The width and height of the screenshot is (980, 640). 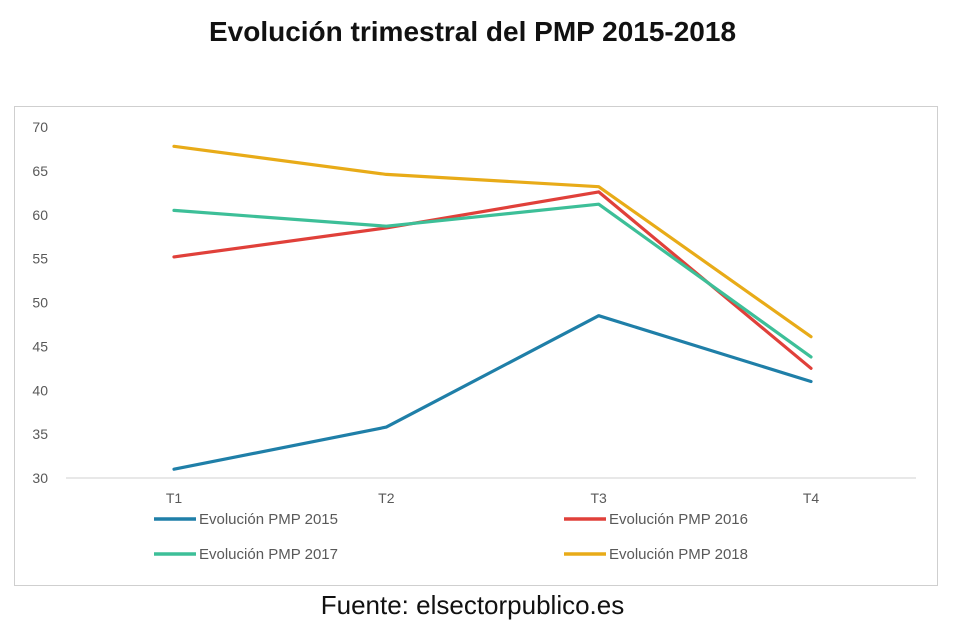 What do you see at coordinates (268, 554) in the screenshot?
I see `legend-label: Evolución PMP 2017` at bounding box center [268, 554].